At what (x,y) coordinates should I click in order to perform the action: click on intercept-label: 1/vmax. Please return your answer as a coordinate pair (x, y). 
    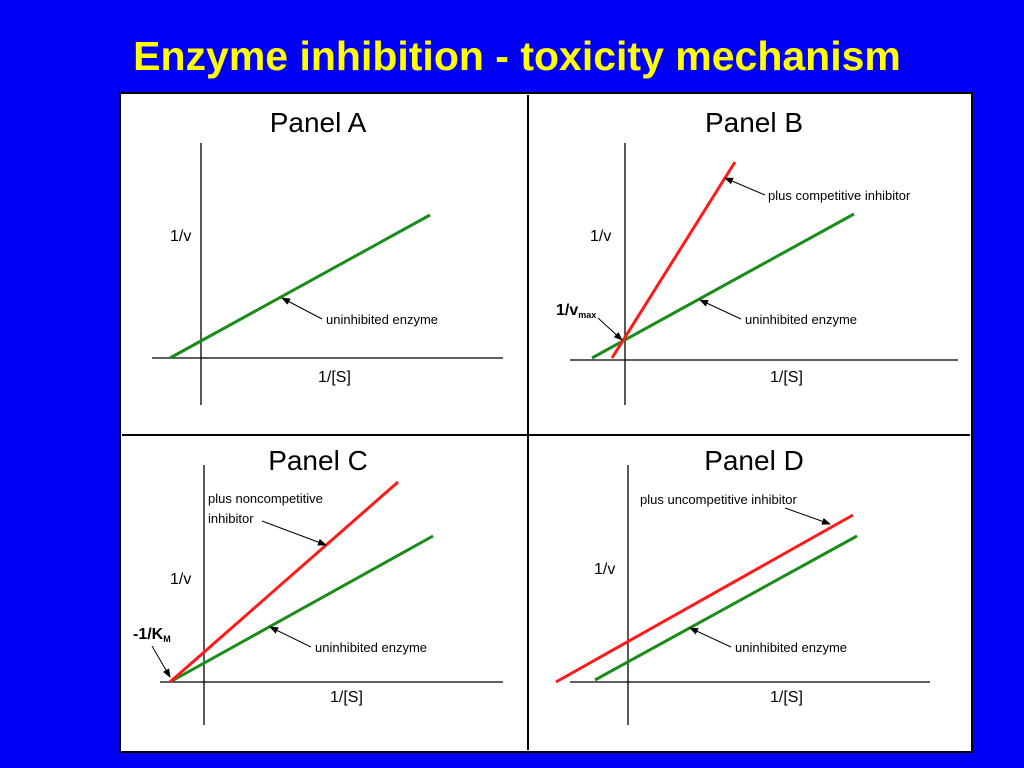
    Looking at the image, I should click on (576, 311).